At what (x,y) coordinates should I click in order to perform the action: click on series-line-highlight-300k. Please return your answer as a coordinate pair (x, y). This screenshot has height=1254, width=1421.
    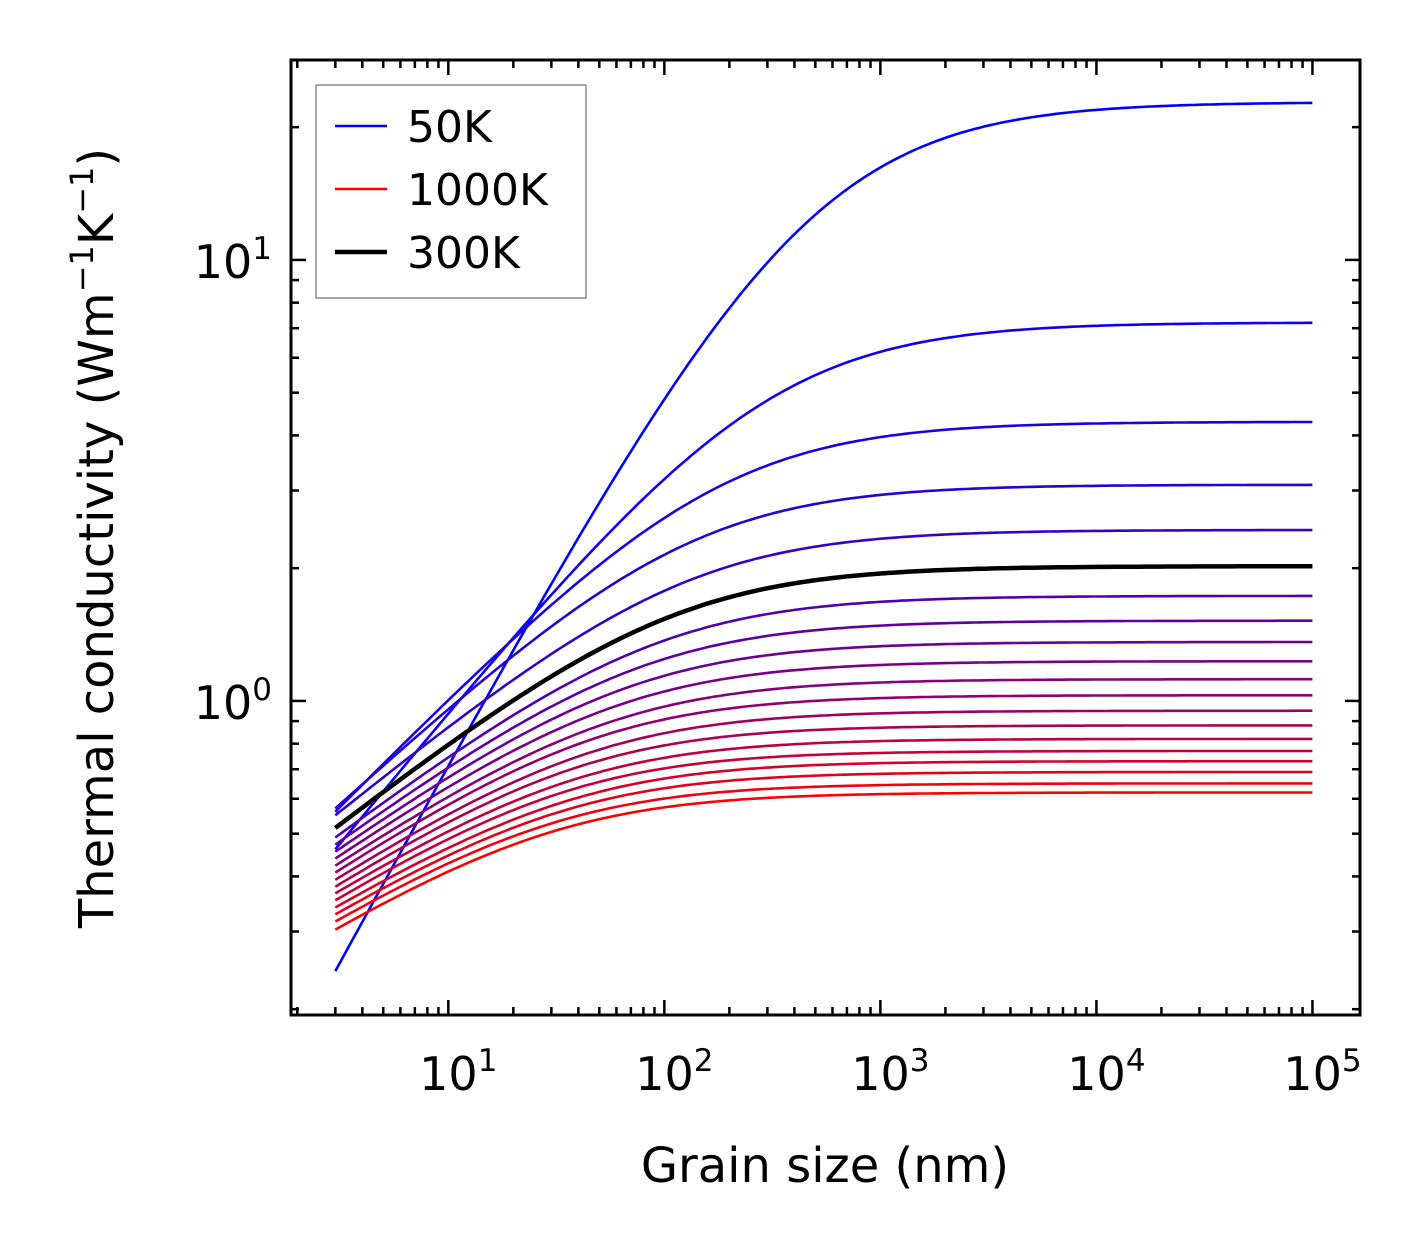
    Looking at the image, I should click on (823, 697).